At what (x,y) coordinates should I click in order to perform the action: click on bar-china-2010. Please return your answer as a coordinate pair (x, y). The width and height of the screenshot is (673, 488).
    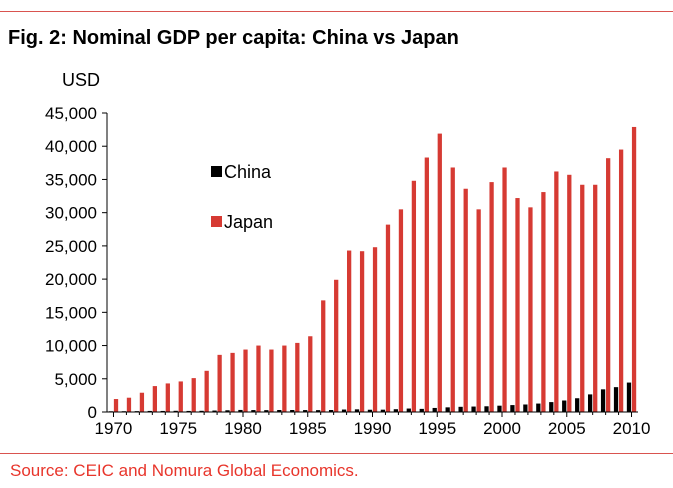
    Looking at the image, I should click on (629, 397).